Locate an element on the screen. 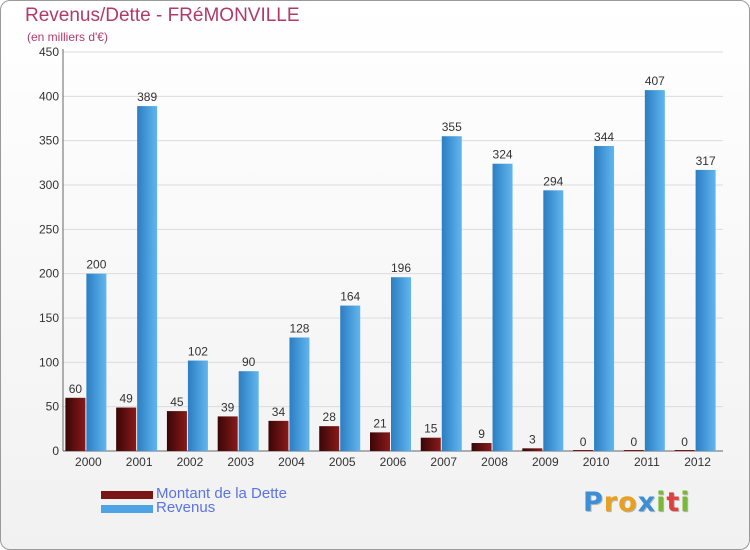 This screenshot has height=550, width=750. y-tick-label: 50 is located at coordinates (53, 407).